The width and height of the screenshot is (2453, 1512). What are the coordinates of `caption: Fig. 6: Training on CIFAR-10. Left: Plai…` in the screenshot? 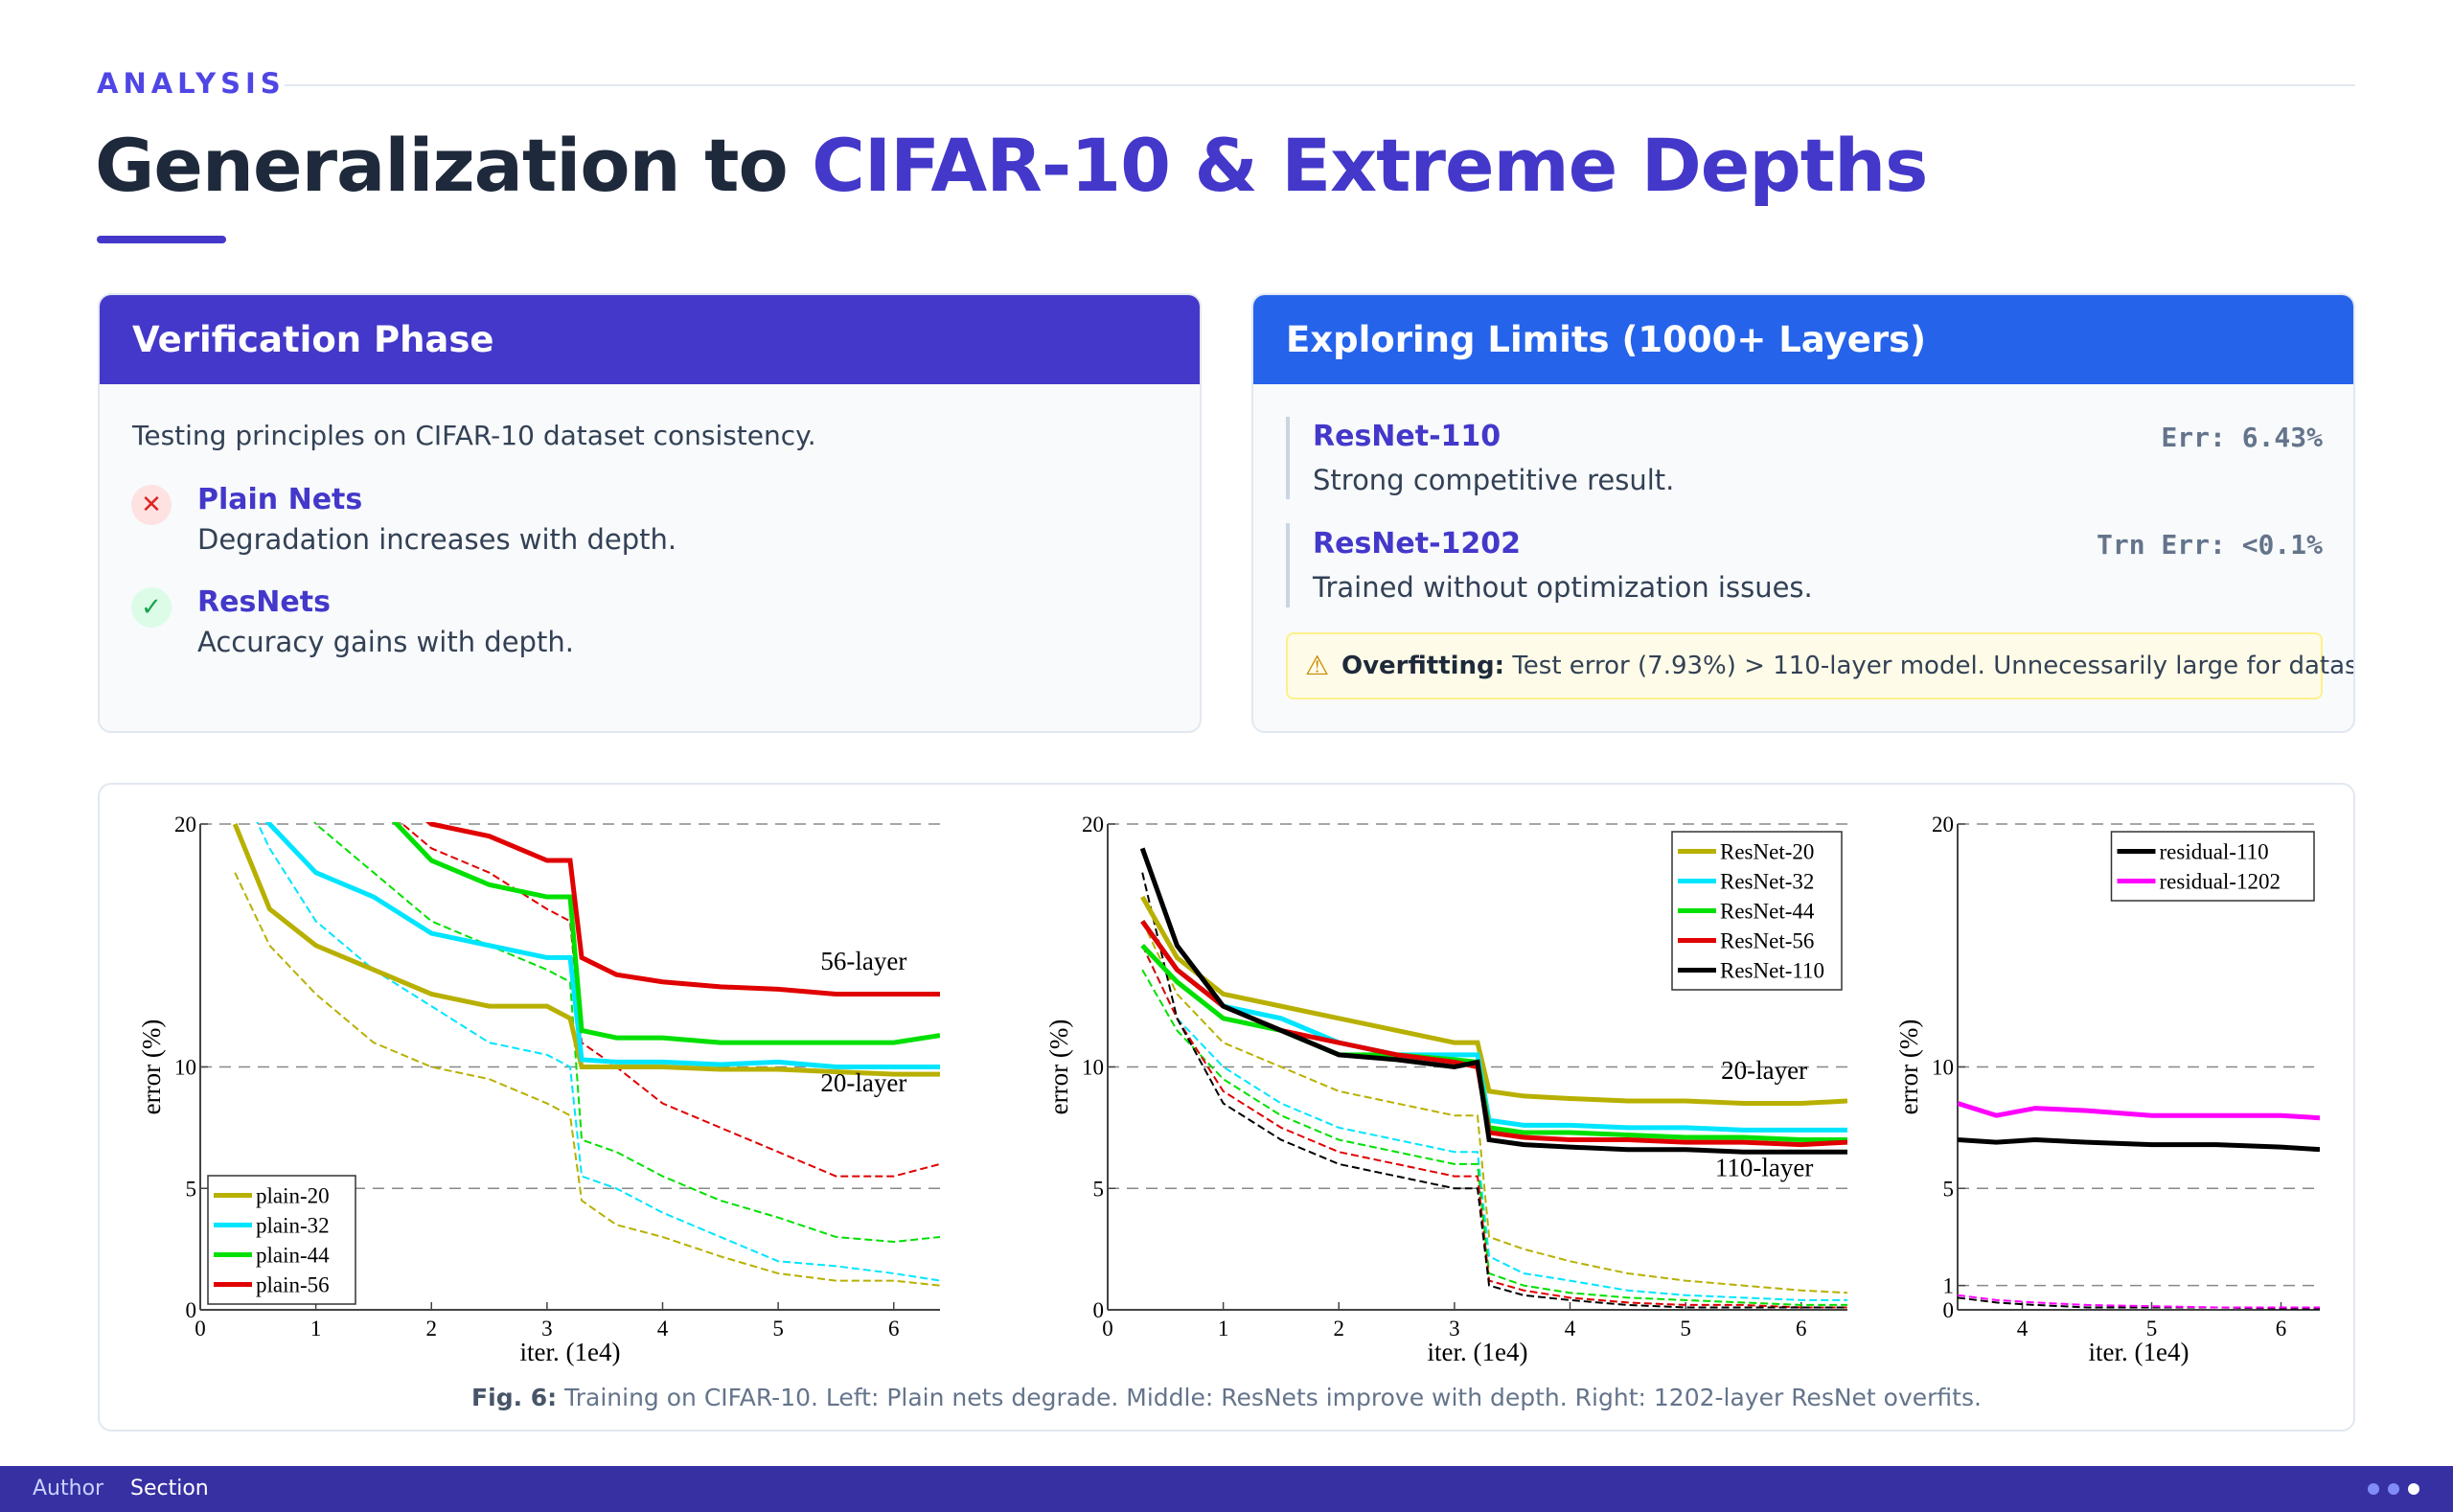 It's located at (1226, 1398).